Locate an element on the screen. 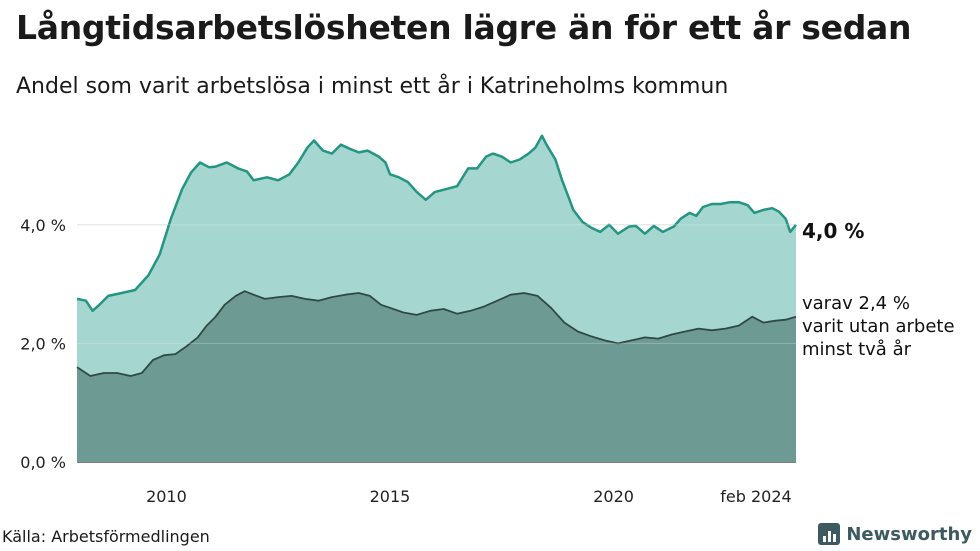  source-note: Källa: Arbetsförmedlingen is located at coordinates (106, 536).